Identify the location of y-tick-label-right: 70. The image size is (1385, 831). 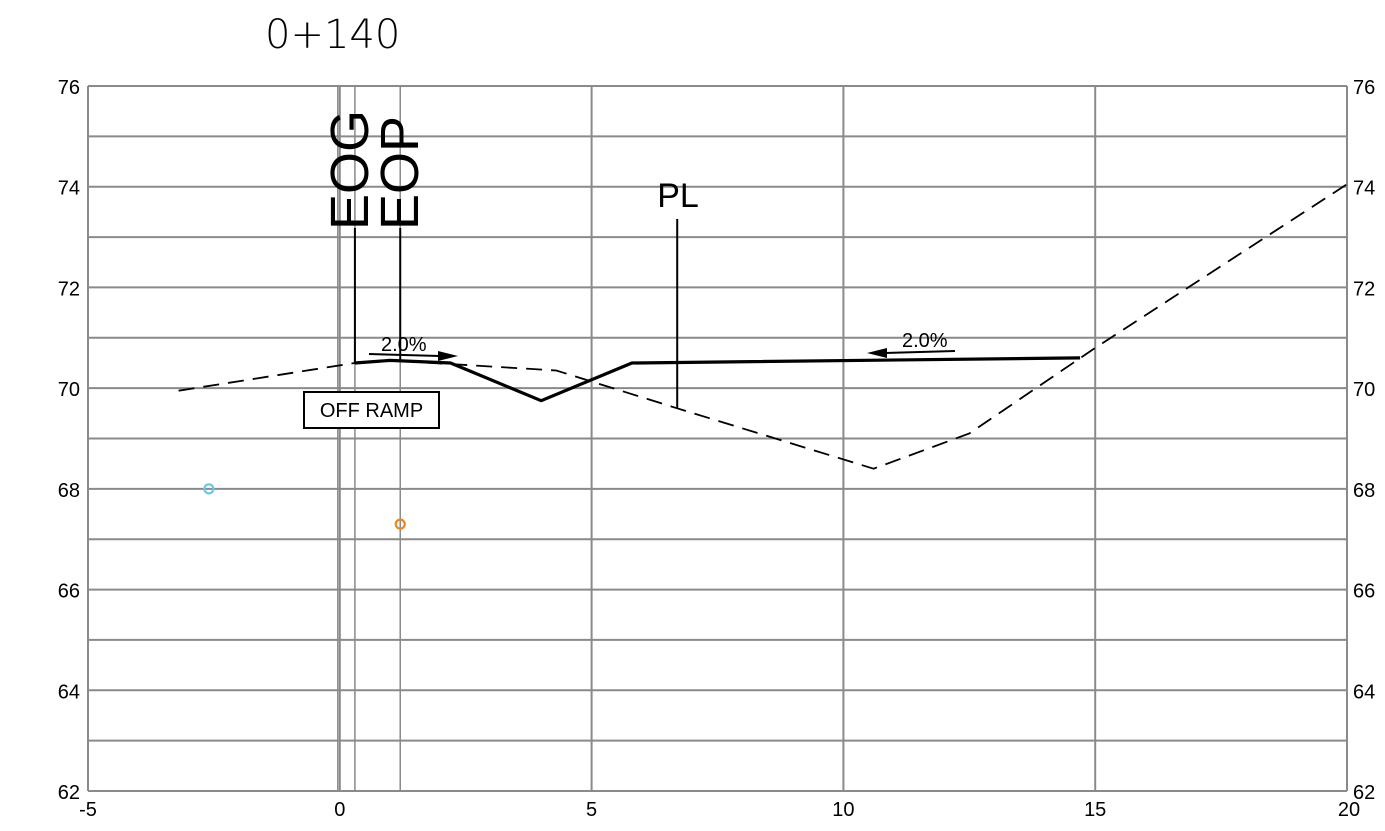
(1364, 390).